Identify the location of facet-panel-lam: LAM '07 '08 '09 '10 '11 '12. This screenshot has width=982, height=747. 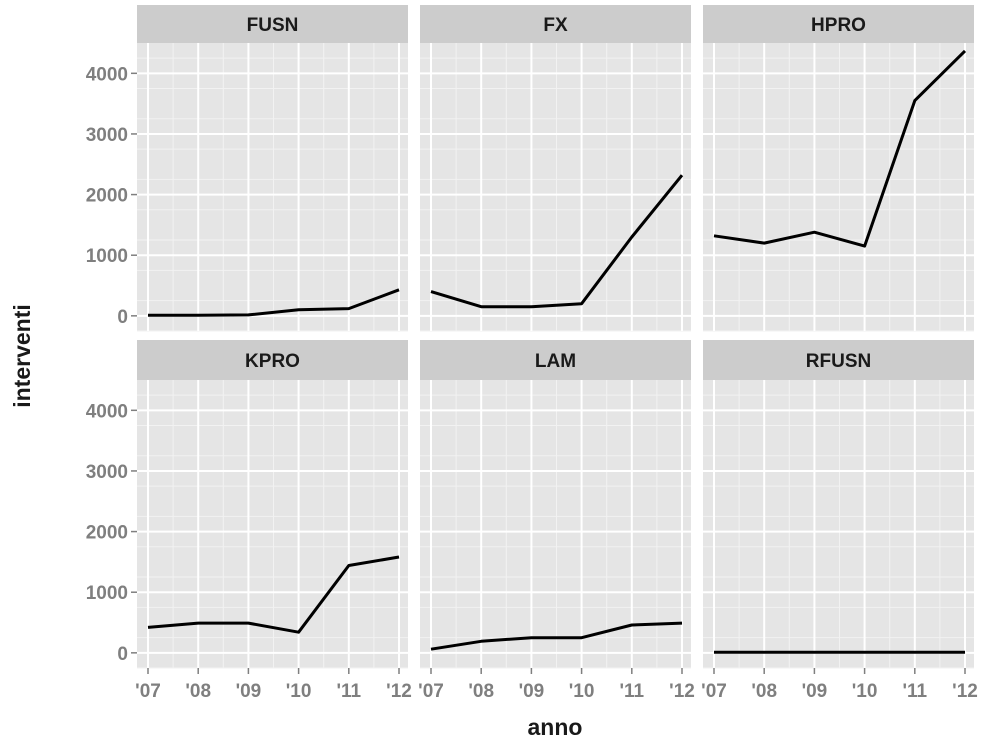
(556, 521).